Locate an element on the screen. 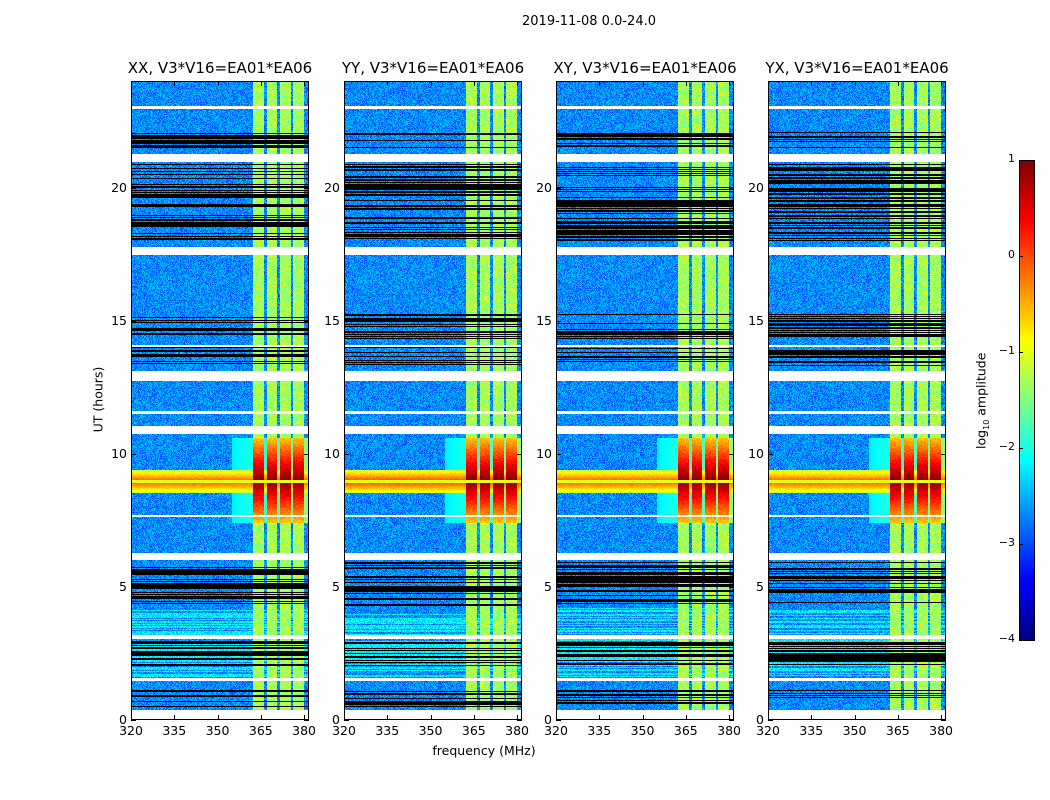 Image resolution: width=1050 pixels, height=800 pixels. figure-suptitle: 2019-11-08 0.0-24.0 is located at coordinates (589, 21).